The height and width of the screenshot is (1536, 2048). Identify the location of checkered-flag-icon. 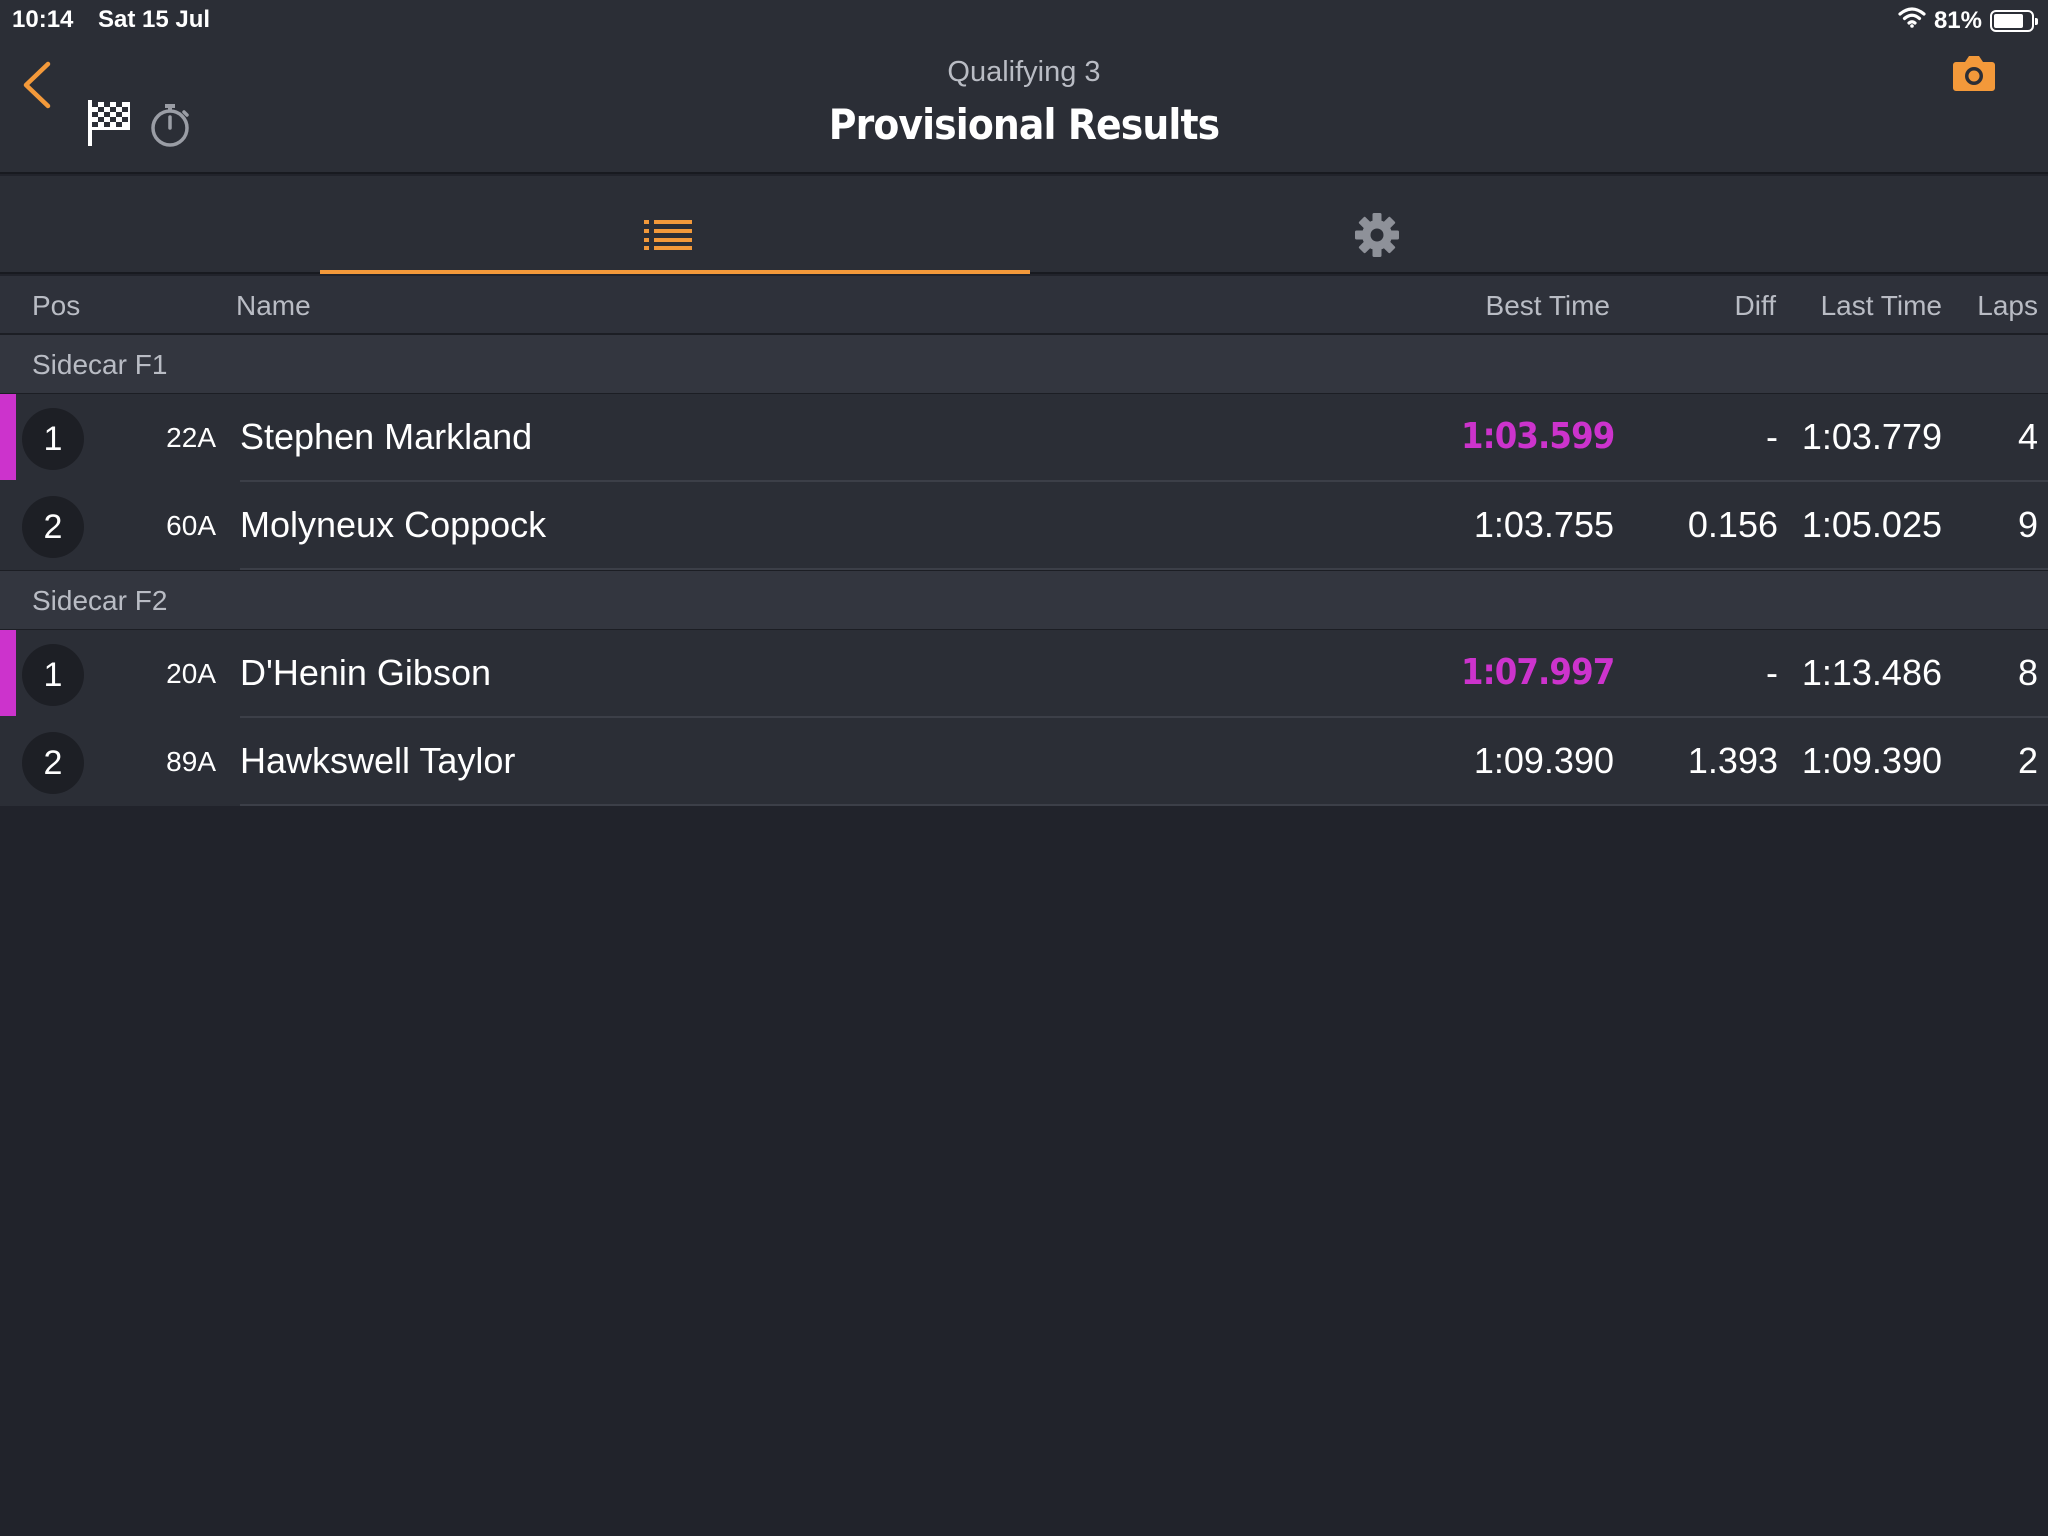
(109, 125).